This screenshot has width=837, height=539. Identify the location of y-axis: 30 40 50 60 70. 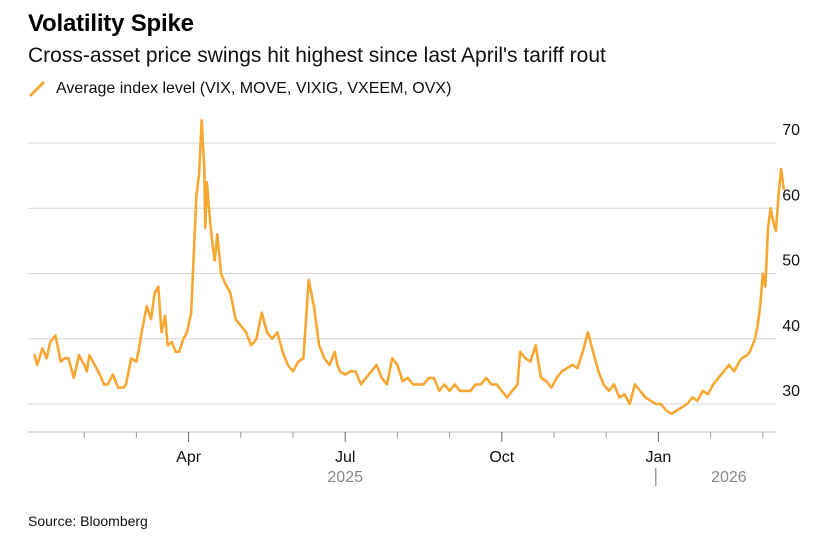
(791, 261).